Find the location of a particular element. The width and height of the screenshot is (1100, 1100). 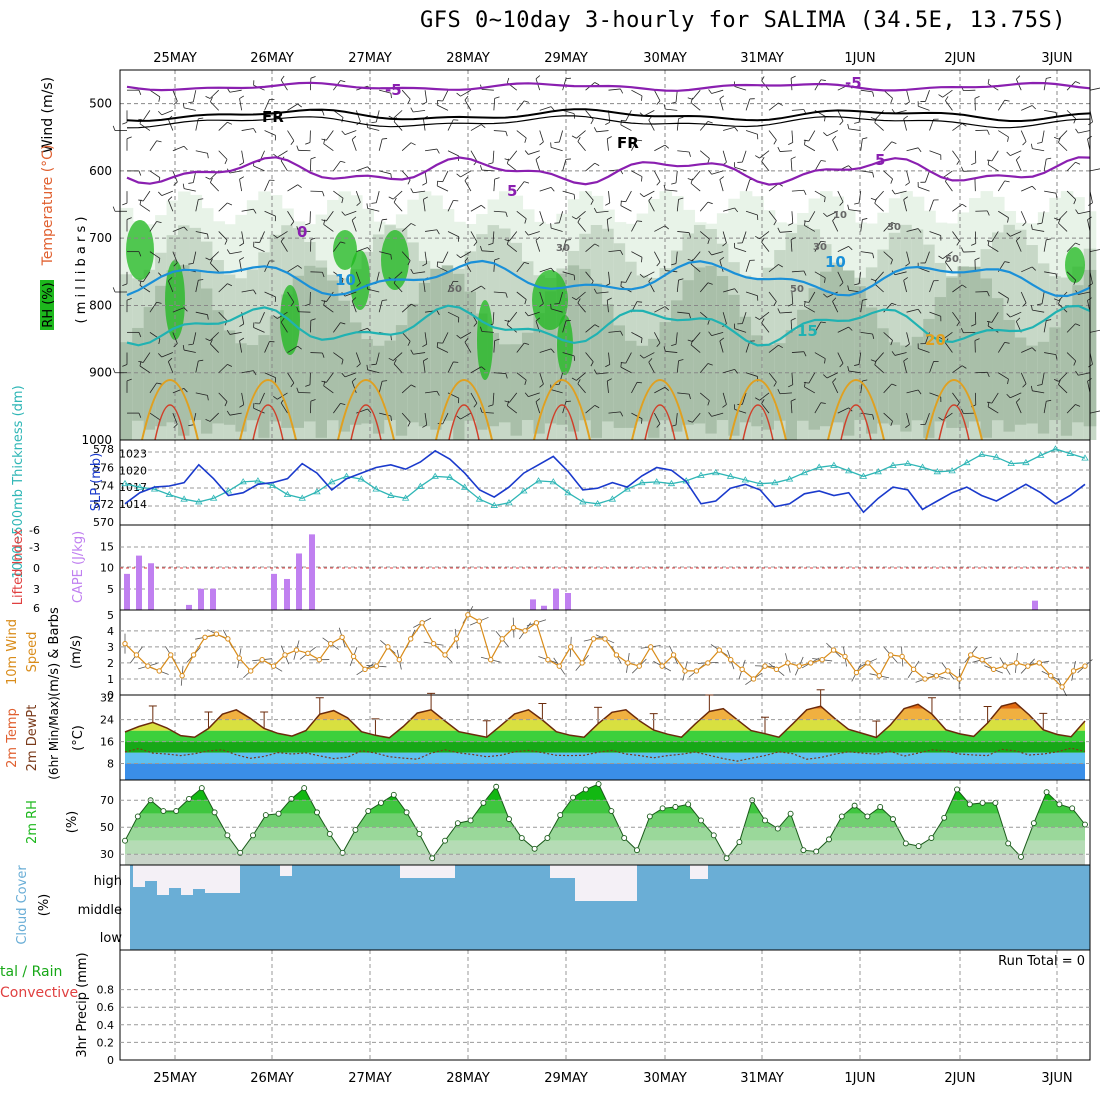

wind-panel-frame is located at coordinates (605, 652).